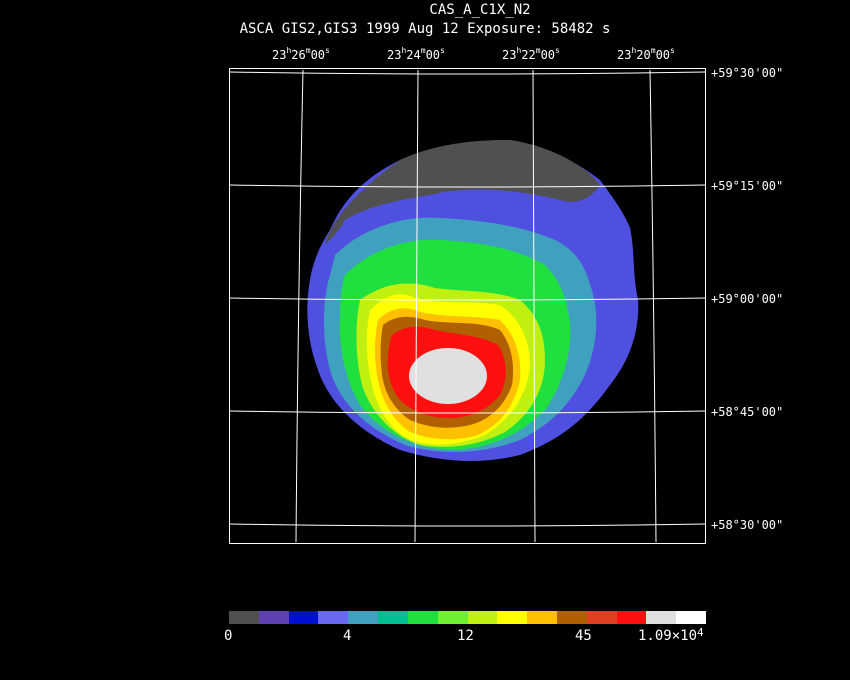 This screenshot has height=680, width=850. I want to click on colorbar-label: 12, so click(465, 636).